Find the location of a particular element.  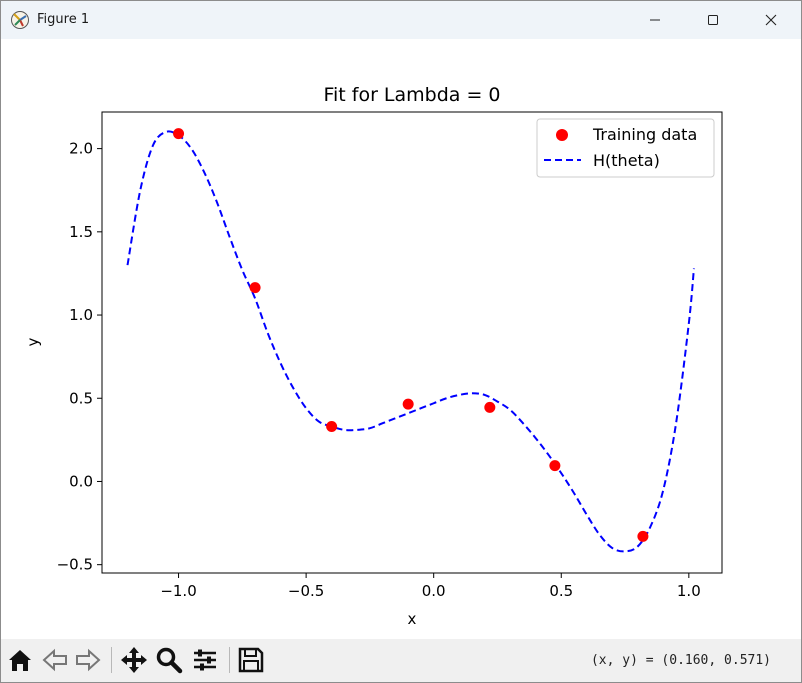

x-axis-label: x is located at coordinates (412, 619).